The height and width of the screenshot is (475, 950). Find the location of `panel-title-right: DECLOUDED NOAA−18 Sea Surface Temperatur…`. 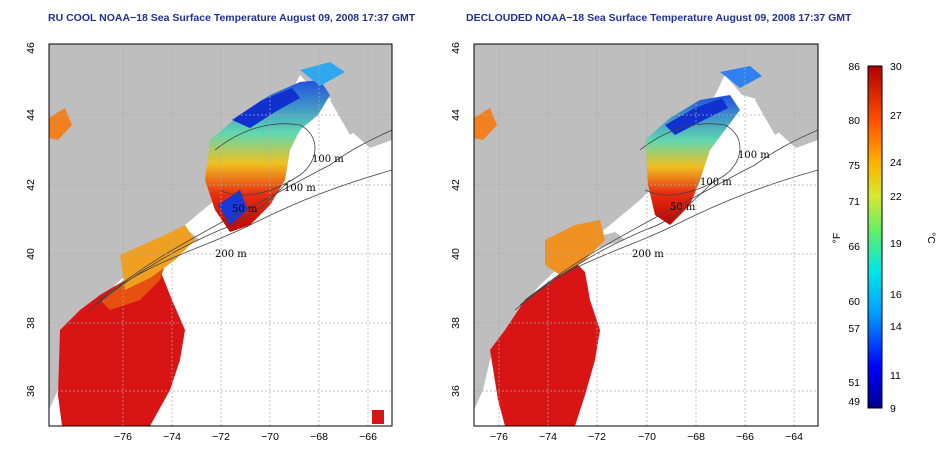

panel-title-right: DECLOUDED NOAA−18 Sea Surface Temperatur… is located at coordinates (659, 18).